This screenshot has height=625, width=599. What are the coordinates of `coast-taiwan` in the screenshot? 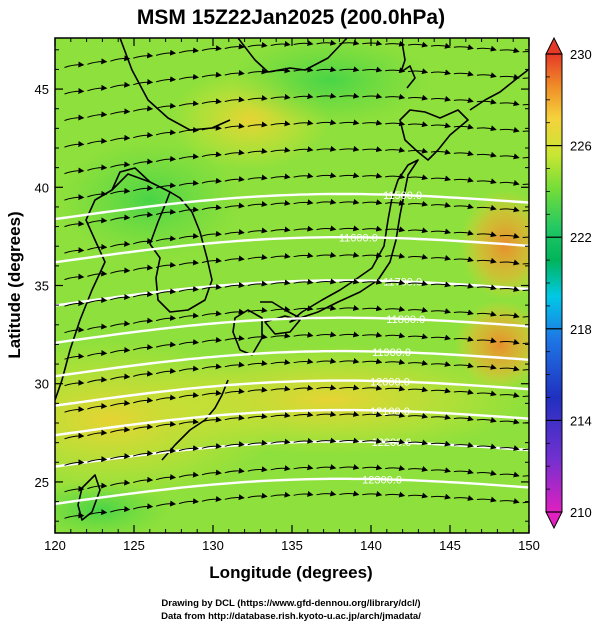 It's located at (89, 497).